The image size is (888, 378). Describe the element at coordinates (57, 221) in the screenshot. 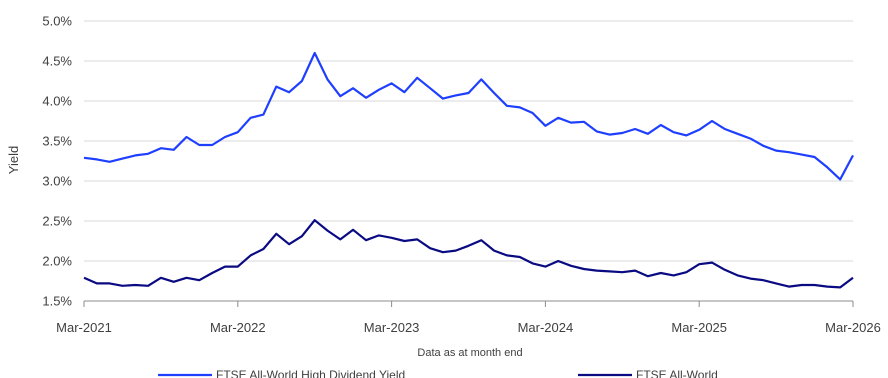

I see `y-tick-label: 2.5%` at that location.